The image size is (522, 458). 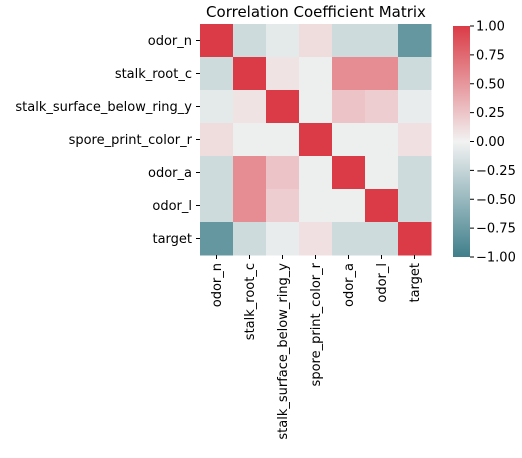 What do you see at coordinates (382, 283) in the screenshot?
I see `column-label: odor_l` at bounding box center [382, 283].